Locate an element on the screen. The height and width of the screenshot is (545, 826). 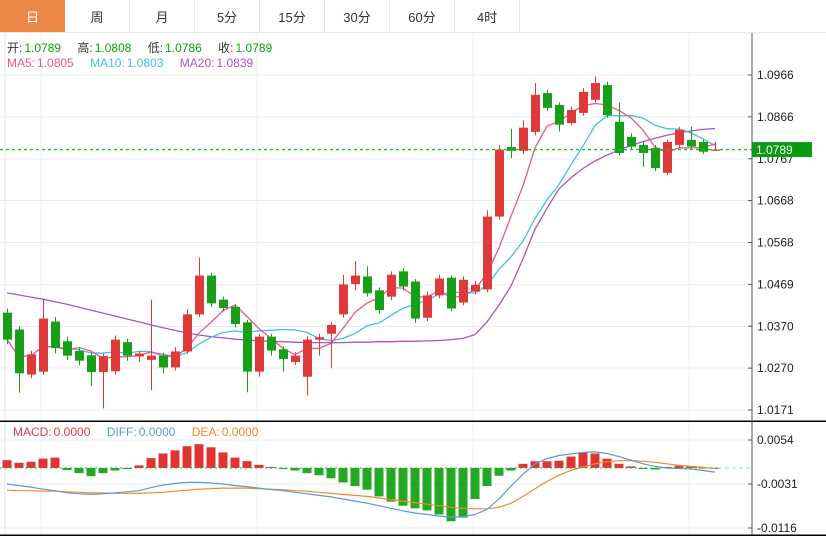
ma-readout: MA5: 1.0805 MA10: 1.0803 MA20: 1.0839 is located at coordinates (136, 63).